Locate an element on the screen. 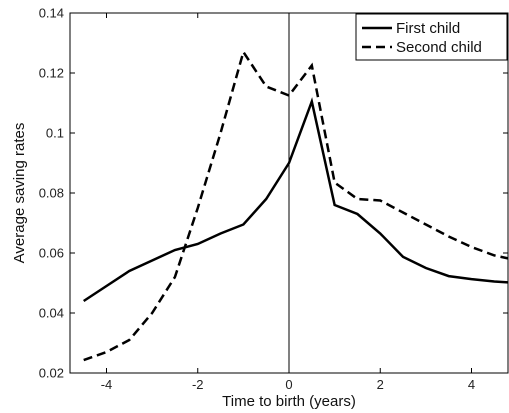 Image resolution: width=509 pixels, height=413 pixels. legend-box is located at coordinates (431, 37).